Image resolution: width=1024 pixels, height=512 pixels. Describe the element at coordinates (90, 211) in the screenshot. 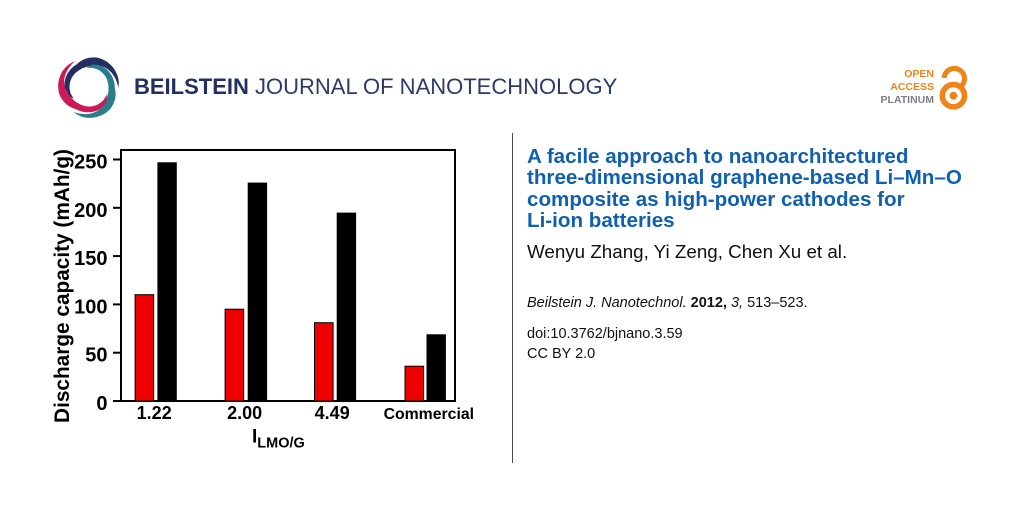

I see `svg-text: 200` at that location.